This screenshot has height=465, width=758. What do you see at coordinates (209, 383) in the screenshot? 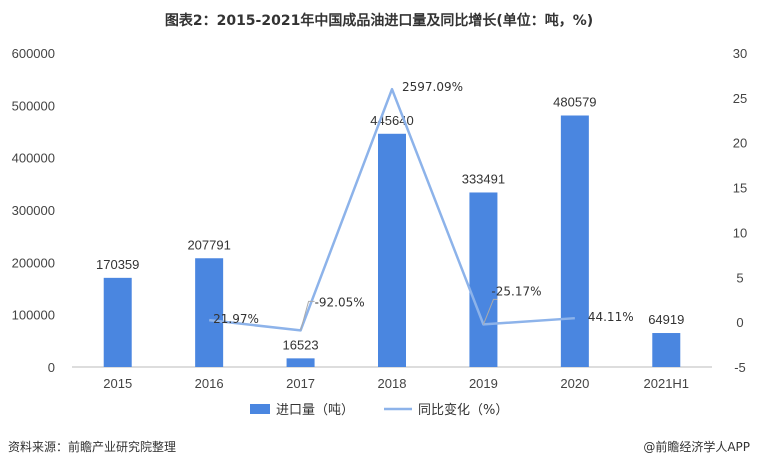
I see `x-tick-label: 2016` at bounding box center [209, 383].